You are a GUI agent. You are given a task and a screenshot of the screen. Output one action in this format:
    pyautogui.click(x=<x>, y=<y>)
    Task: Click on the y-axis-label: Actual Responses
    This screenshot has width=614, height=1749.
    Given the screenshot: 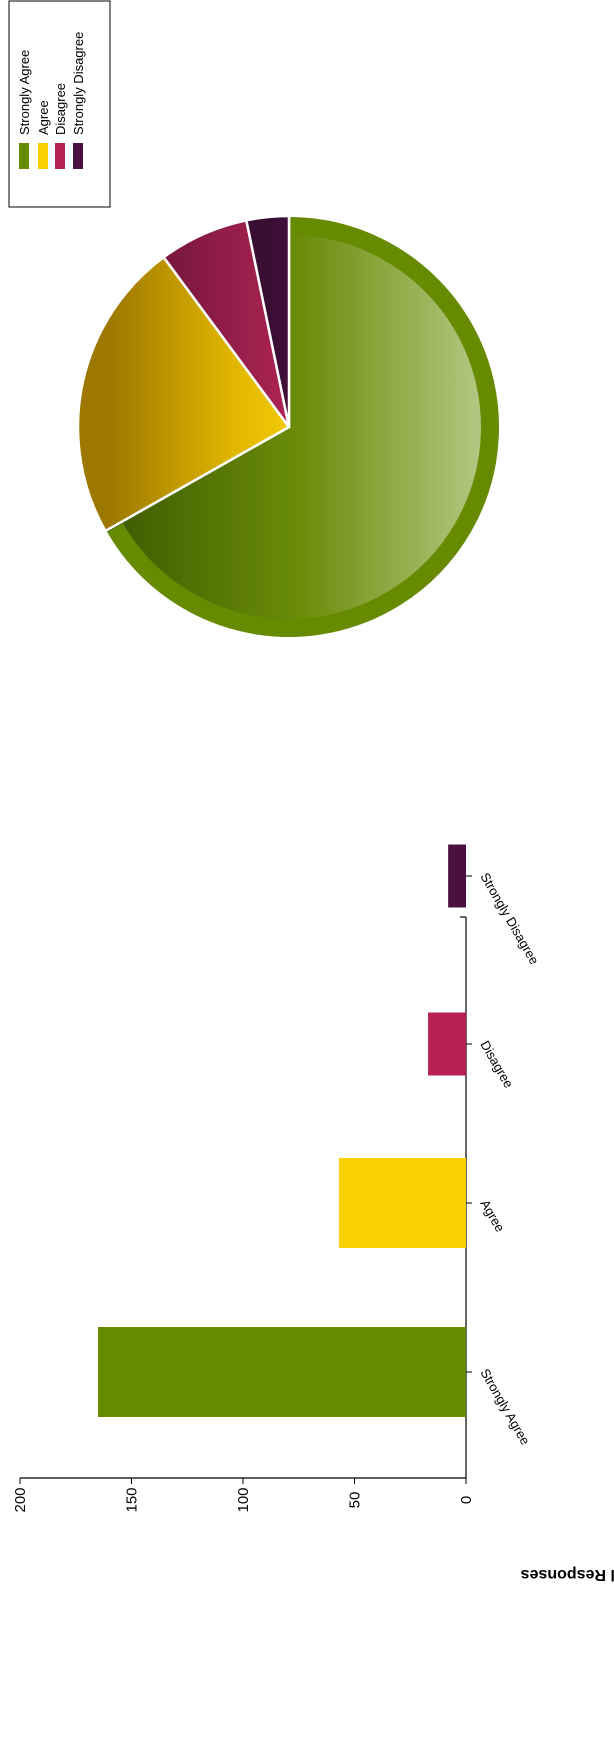 What is the action you would take?
    pyautogui.click(x=567, y=1574)
    